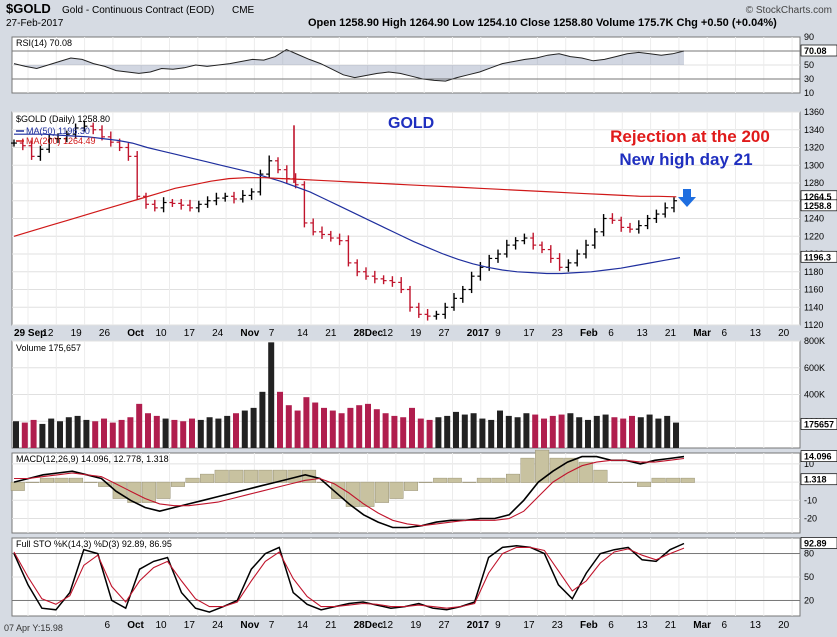 The height and width of the screenshot is (637, 837). What do you see at coordinates (478, 333) in the screenshot?
I see `x-axis-label: 2017` at bounding box center [478, 333].